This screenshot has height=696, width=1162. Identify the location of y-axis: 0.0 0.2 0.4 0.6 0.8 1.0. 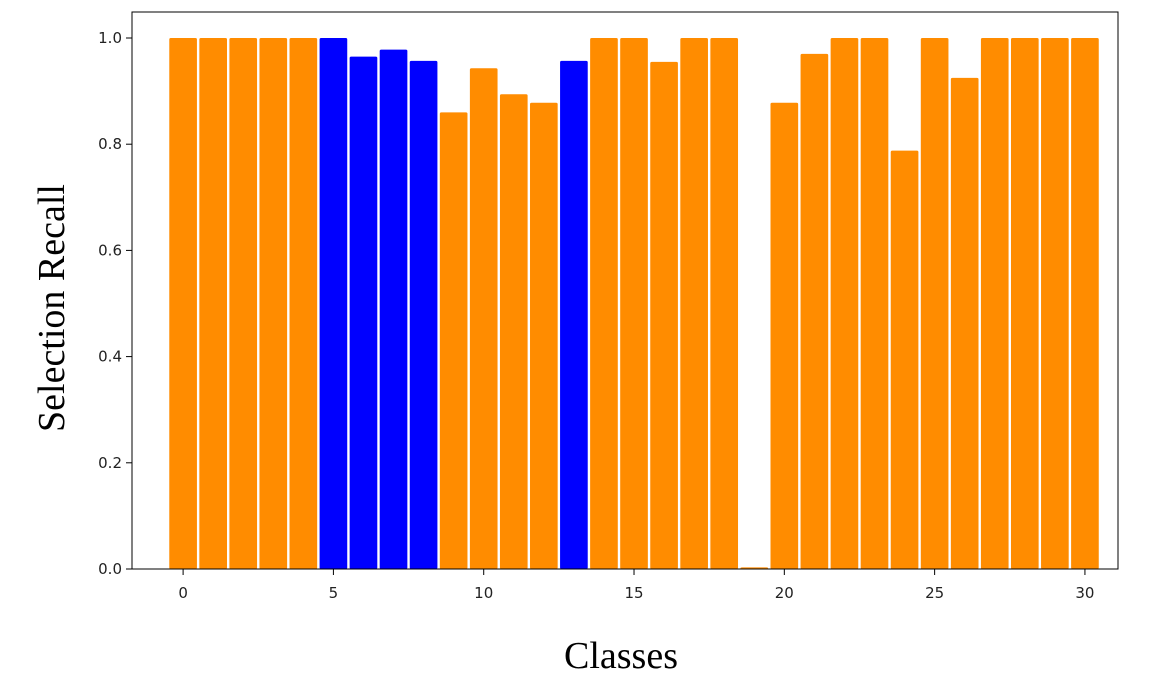
(115, 303).